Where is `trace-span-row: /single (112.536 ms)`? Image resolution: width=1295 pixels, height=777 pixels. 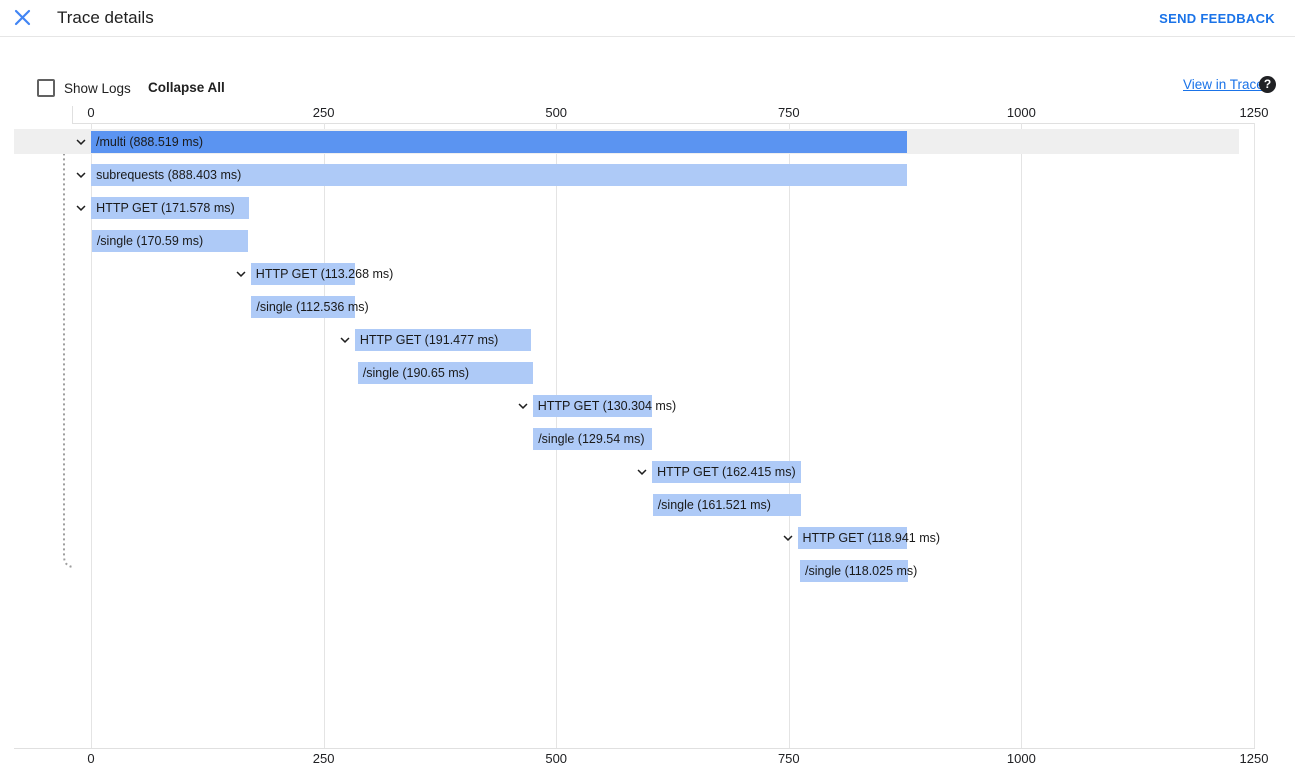
trace-span-row: /single (112.536 ms) is located at coordinates (647, 307).